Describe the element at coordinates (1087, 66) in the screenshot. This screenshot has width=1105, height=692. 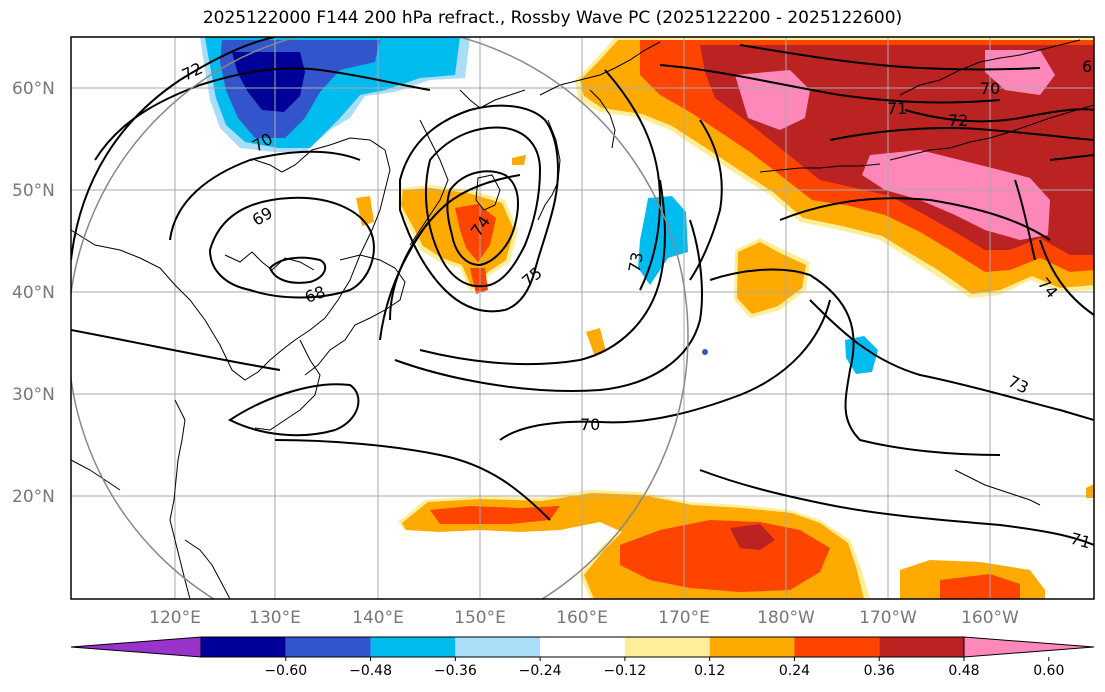
I see `contour-label: 6` at that location.